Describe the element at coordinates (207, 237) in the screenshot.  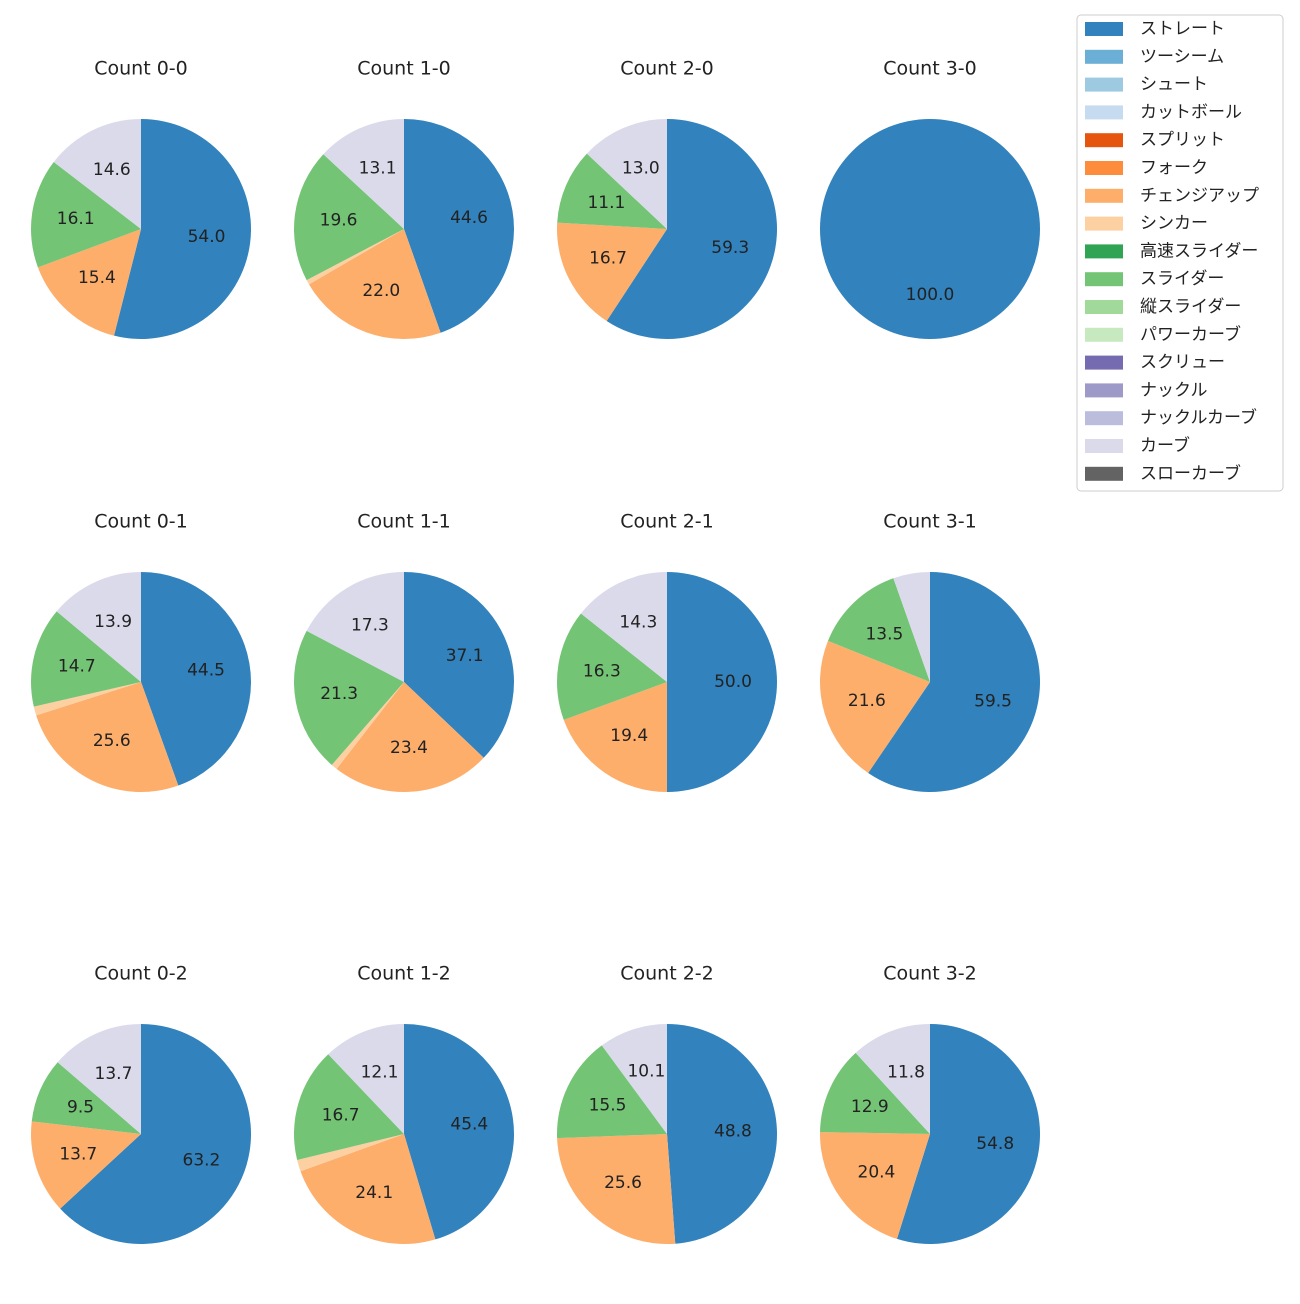
I see `value-label: 54.0` at that location.